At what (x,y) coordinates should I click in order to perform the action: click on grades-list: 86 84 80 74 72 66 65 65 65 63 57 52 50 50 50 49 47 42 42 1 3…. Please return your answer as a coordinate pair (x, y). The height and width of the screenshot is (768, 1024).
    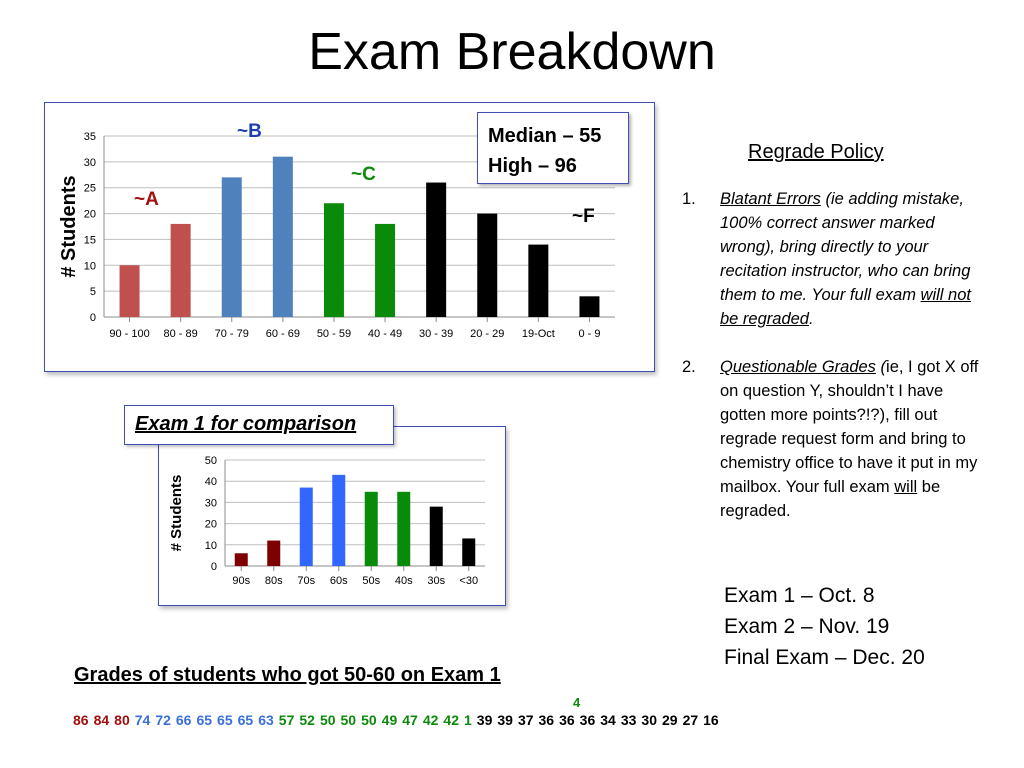
    Looking at the image, I should click on (398, 720).